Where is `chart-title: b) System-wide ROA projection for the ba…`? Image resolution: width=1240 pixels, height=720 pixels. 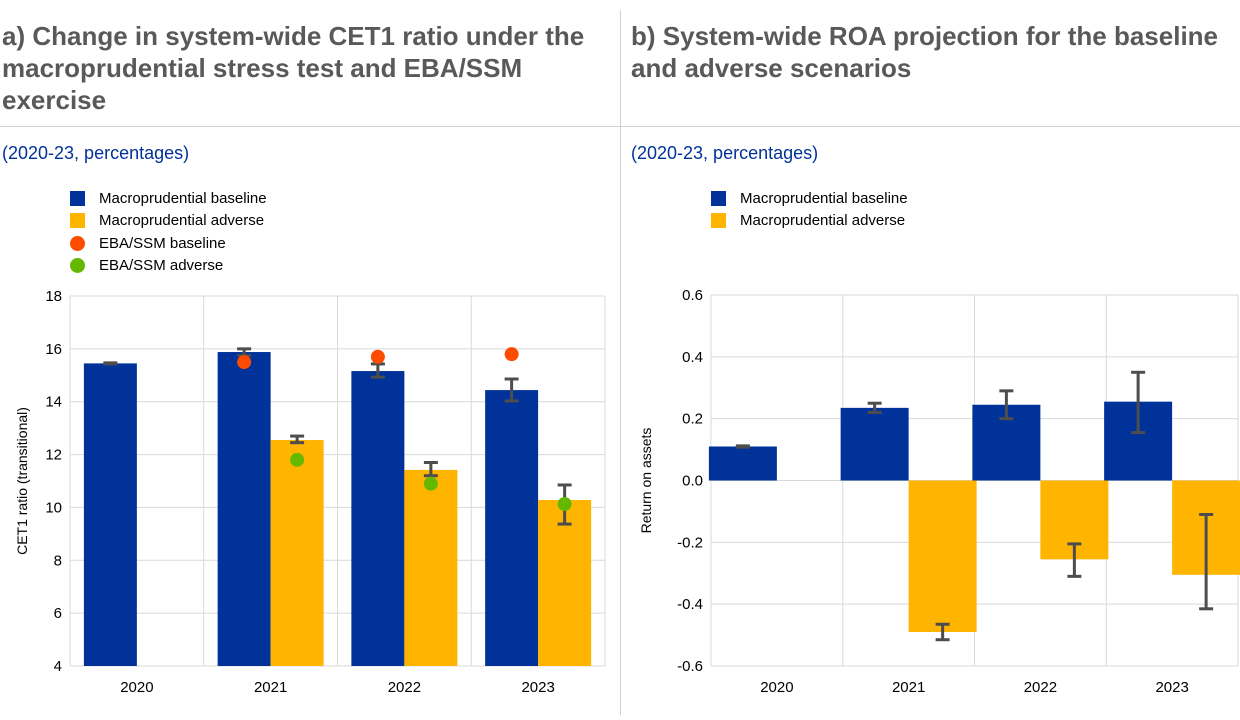
chart-title: b) System-wide ROA projection for the ba… is located at coordinates (925, 52).